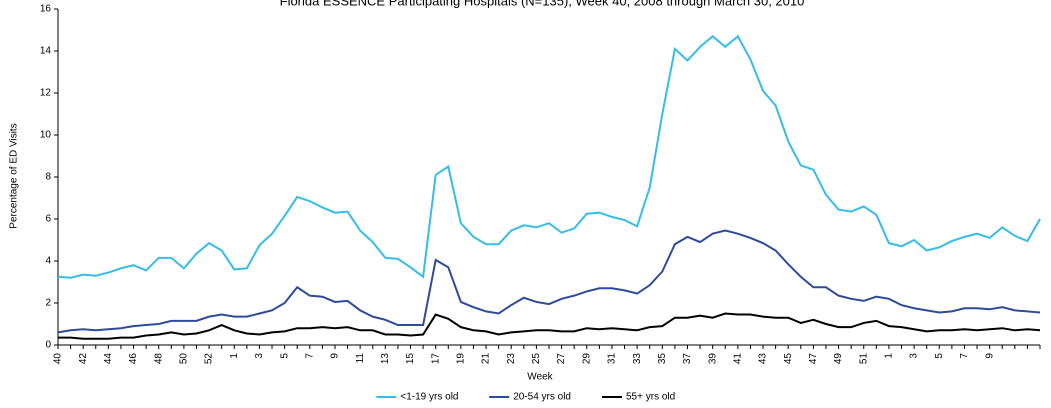 This screenshot has width=1051, height=408. I want to click on x-tick-label: 15, so click(410, 359).